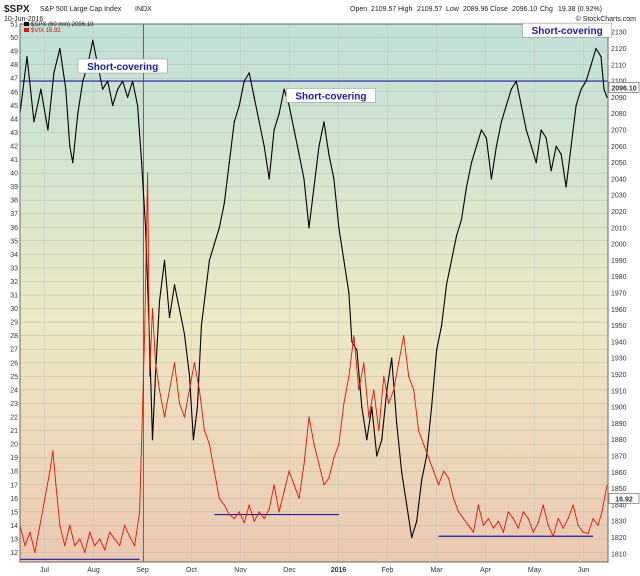 The image size is (640, 576). What do you see at coordinates (567, 31) in the screenshot?
I see `annotation-label-2: Short-covering` at bounding box center [567, 31].